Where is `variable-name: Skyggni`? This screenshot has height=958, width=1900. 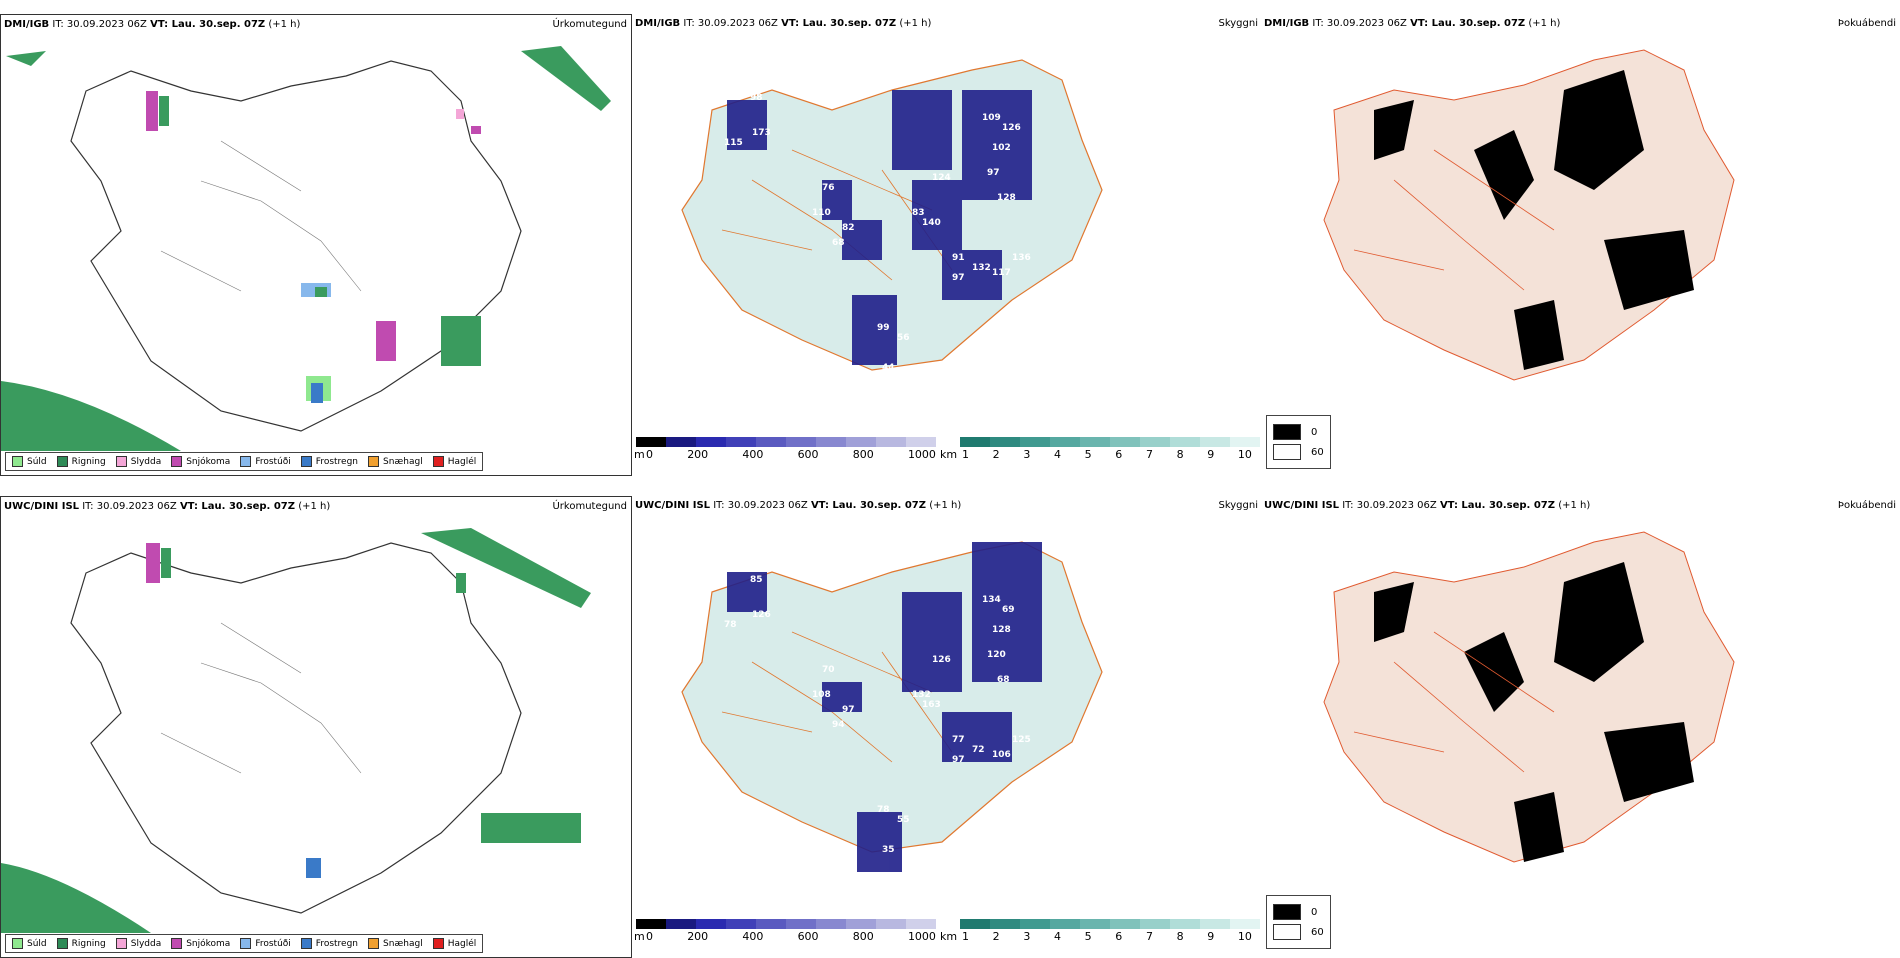 variable-name: Skyggni is located at coordinates (1238, 505).